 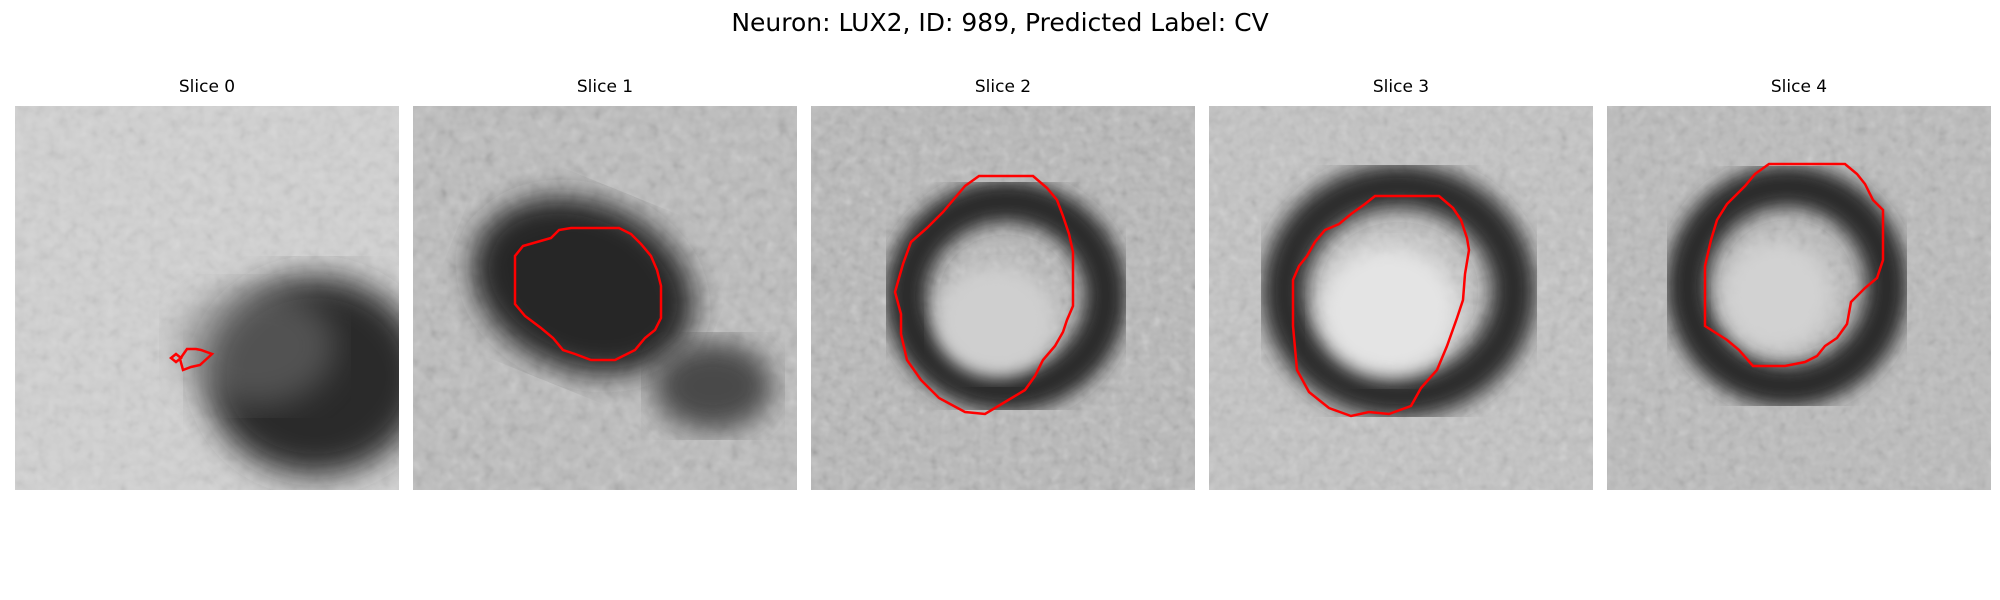 I want to click on slice-title: Slice 4, so click(x=1799, y=87).